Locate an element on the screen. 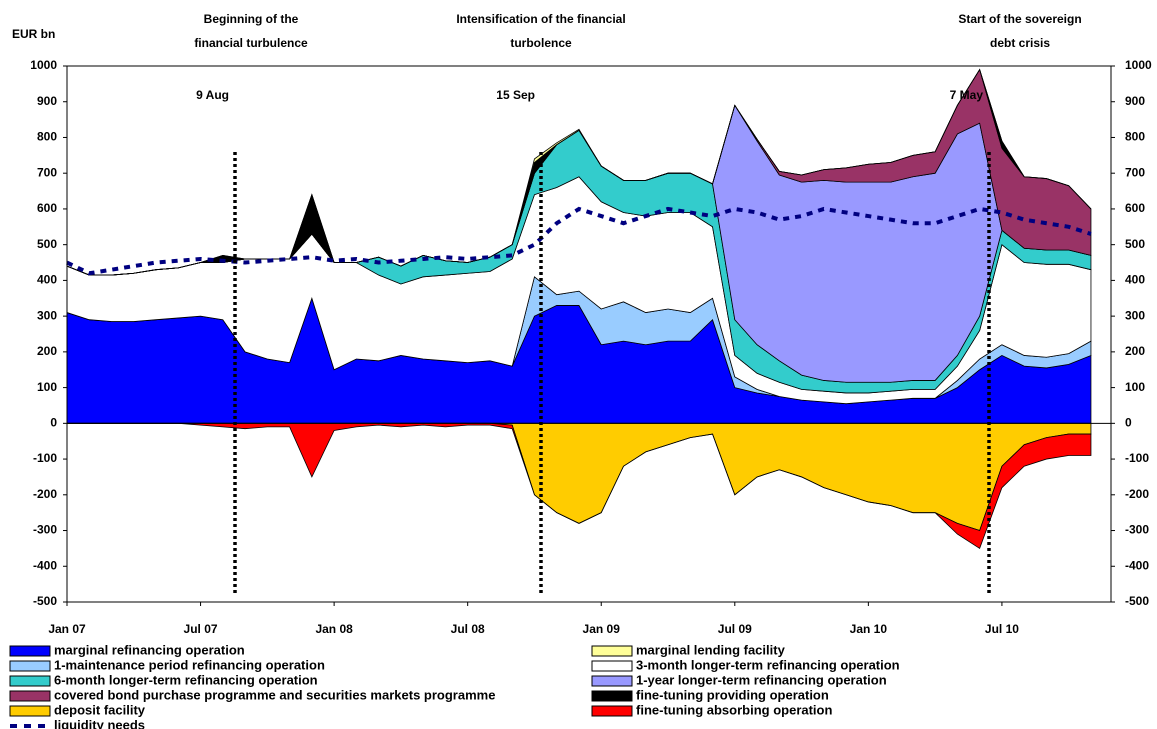  legend-label: liquidity needs is located at coordinates (99, 723).